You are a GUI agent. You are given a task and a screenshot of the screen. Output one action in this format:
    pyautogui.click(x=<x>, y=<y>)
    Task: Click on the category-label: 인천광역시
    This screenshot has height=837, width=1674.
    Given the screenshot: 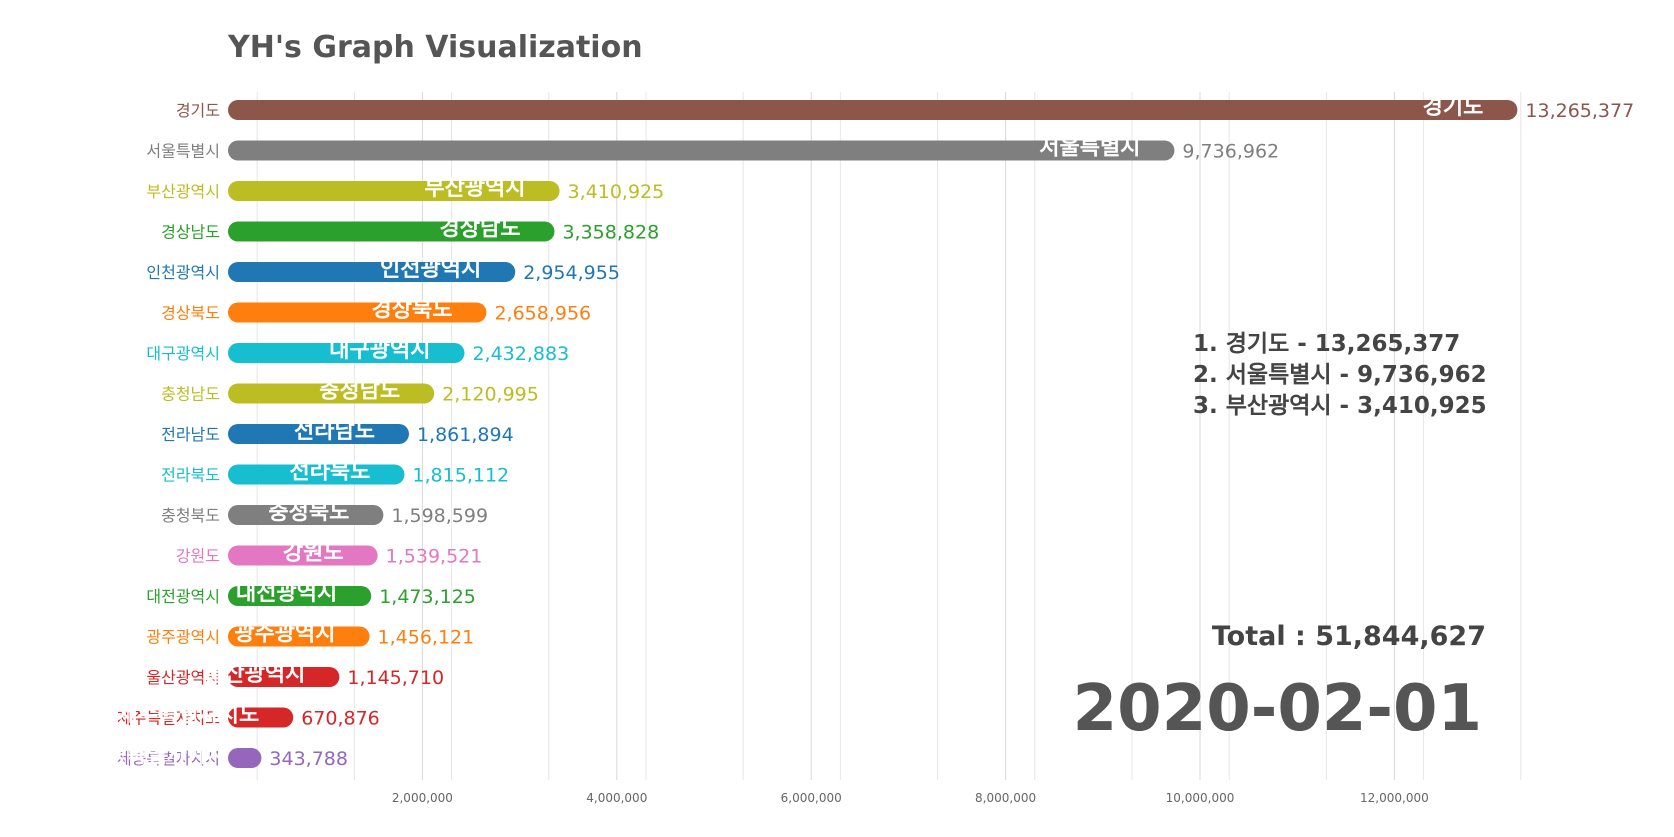 What is the action you would take?
    pyautogui.click(x=183, y=272)
    